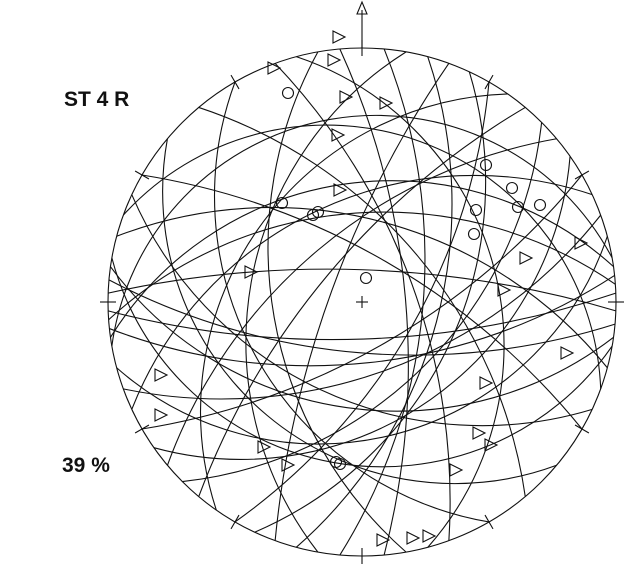 The height and width of the screenshot is (564, 629). What do you see at coordinates (489, 82) in the screenshot?
I see `tick` at bounding box center [489, 82].